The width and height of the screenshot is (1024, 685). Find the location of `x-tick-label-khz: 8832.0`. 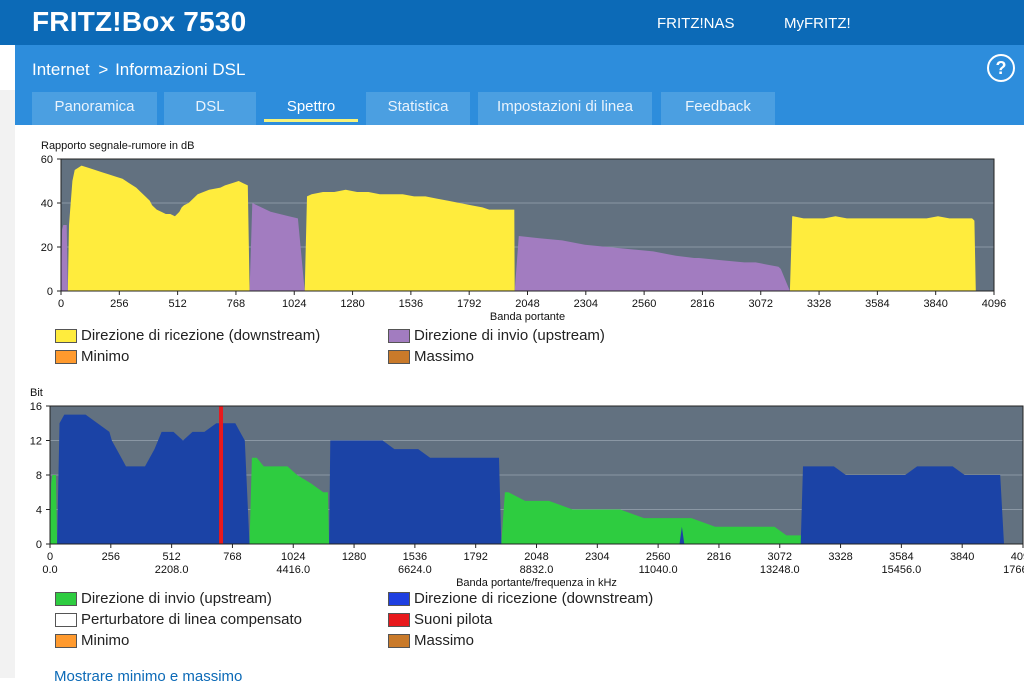

x-tick-label-khz: 8832.0 is located at coordinates (537, 570).